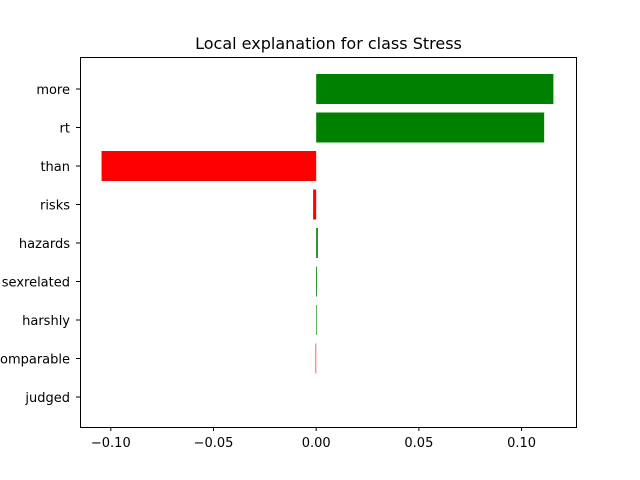 The width and height of the screenshot is (640, 480). Describe the element at coordinates (430, 127) in the screenshot. I see `bar-rt` at that location.